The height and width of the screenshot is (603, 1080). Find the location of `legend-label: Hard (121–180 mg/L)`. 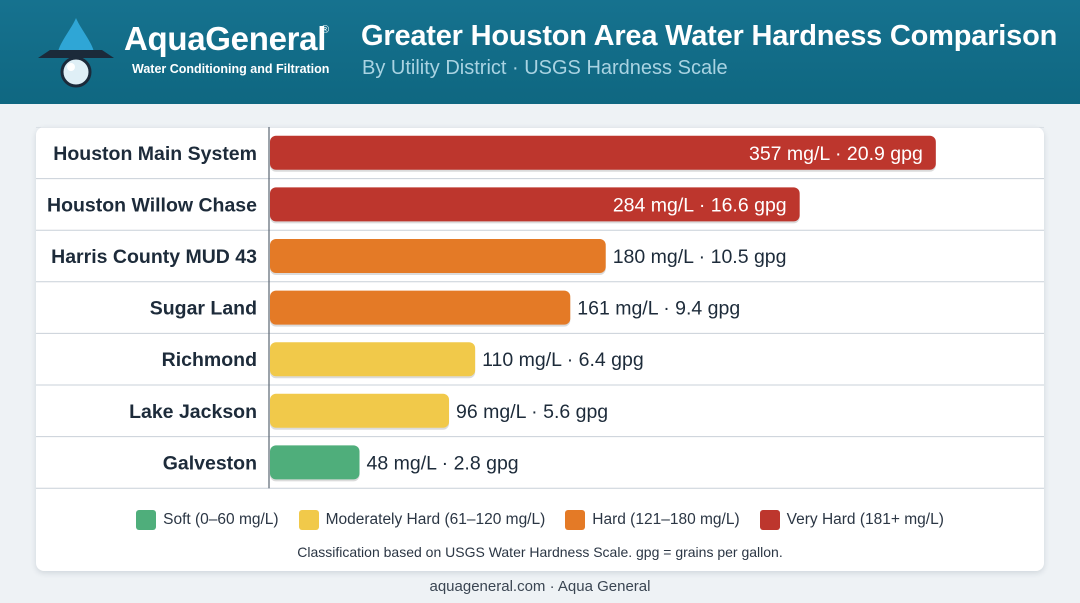

legend-label: Hard (121–180 mg/L) is located at coordinates (666, 519).